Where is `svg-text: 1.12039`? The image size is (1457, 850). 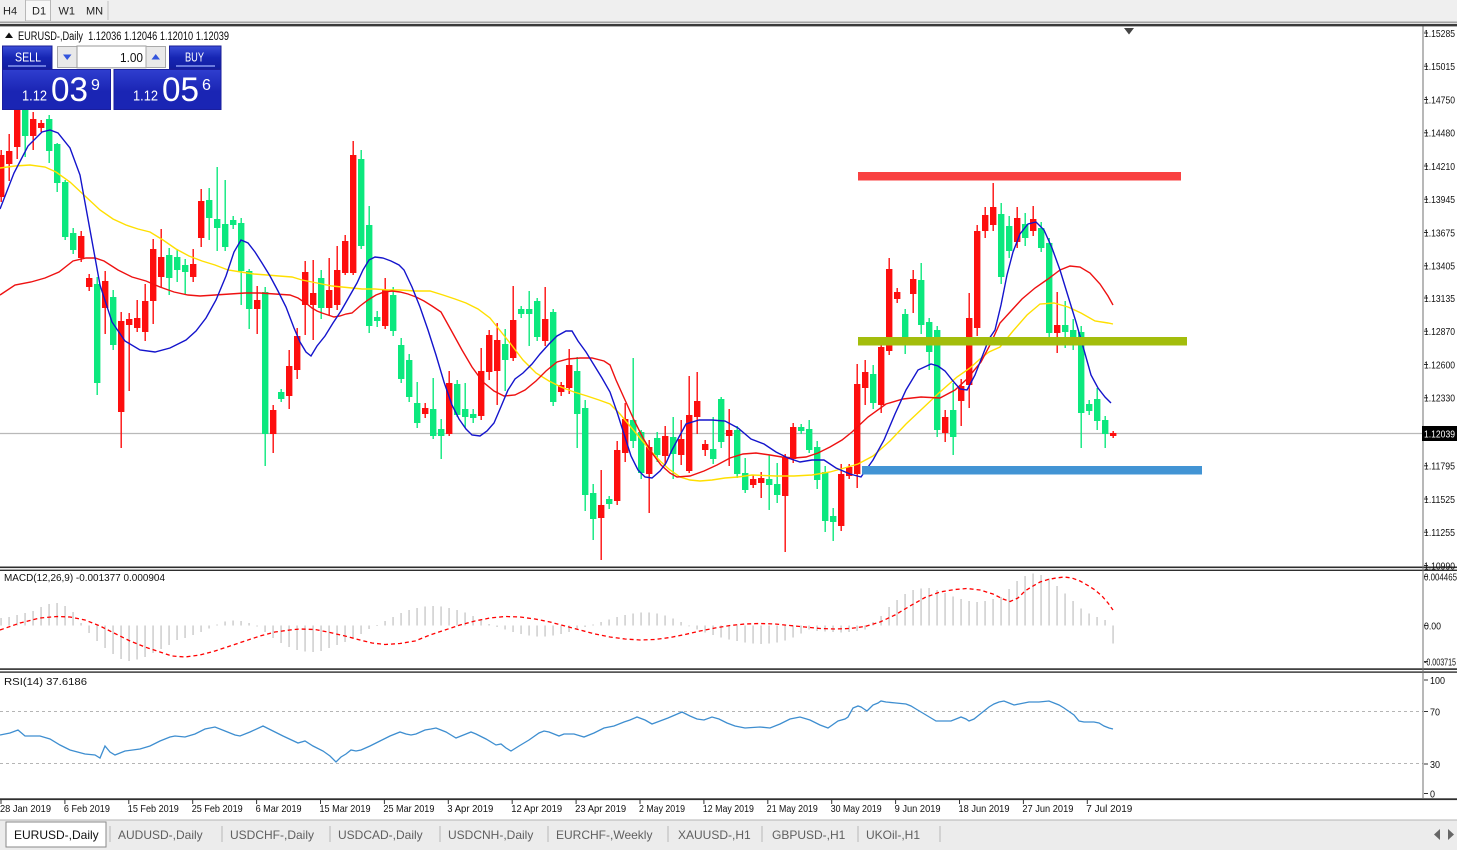
svg-text: 1.12039 is located at coordinates (1439, 435).